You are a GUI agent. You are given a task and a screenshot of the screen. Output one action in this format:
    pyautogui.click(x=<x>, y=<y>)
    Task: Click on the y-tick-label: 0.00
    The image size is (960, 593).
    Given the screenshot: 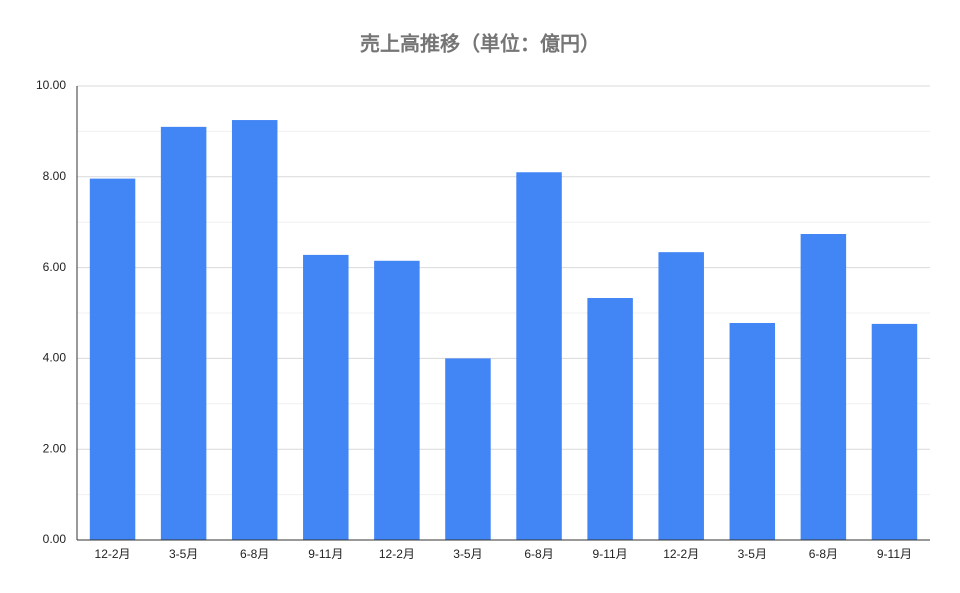 What is the action you would take?
    pyautogui.click(x=55, y=539)
    